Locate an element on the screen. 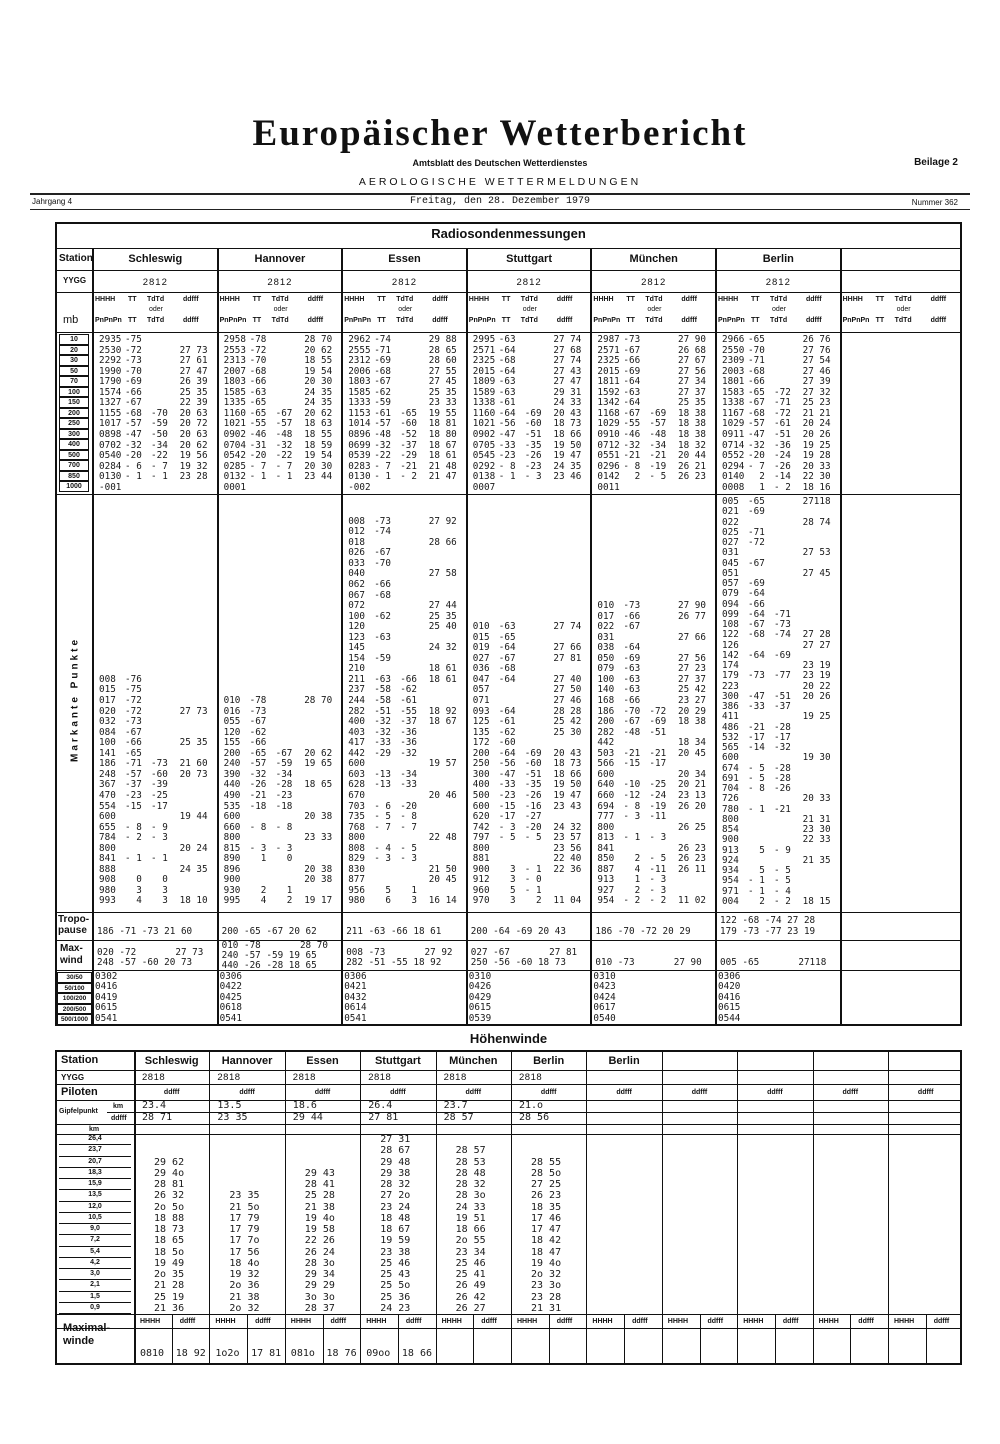 Image resolution: width=1000 pixels, height=1444 pixels. standard-level-row: 2006 -68 27 55 is located at coordinates (403, 372).